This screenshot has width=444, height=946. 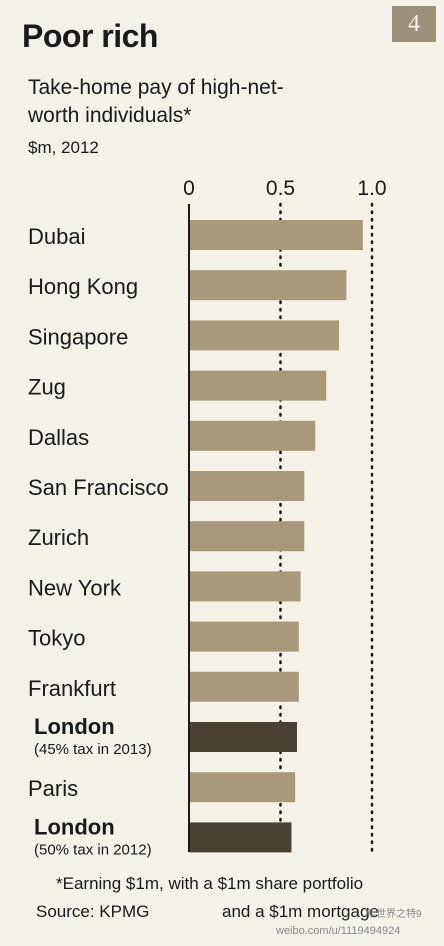 What do you see at coordinates (58, 437) in the screenshot?
I see `category-label: Dallas` at bounding box center [58, 437].